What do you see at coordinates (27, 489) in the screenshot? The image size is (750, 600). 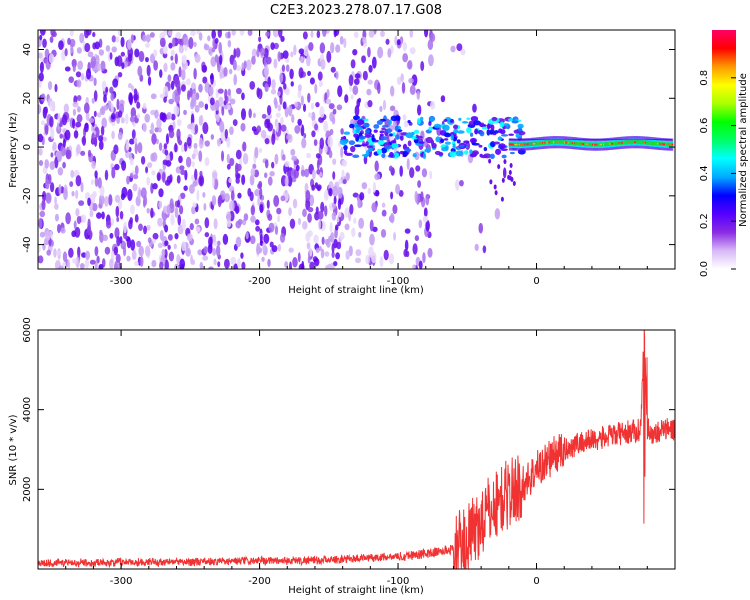 I see `snr-ytick-label: 2000` at bounding box center [27, 489].